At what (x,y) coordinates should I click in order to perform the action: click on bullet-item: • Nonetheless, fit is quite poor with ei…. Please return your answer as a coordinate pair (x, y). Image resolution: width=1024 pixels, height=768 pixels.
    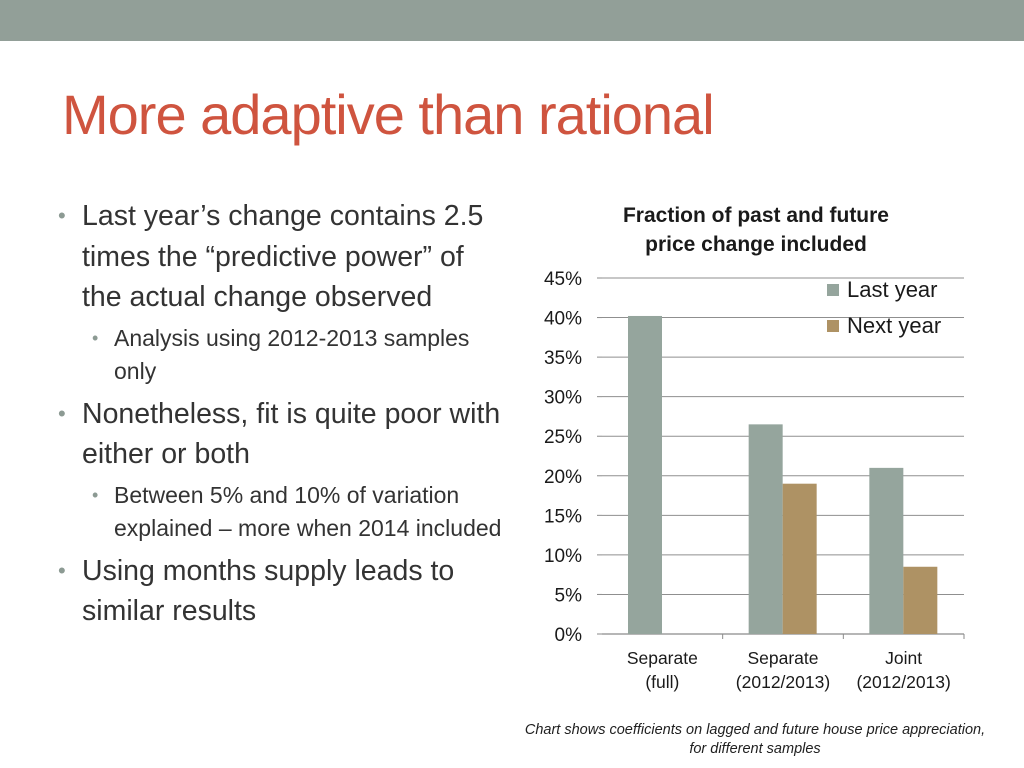
    Looking at the image, I should click on (283, 469).